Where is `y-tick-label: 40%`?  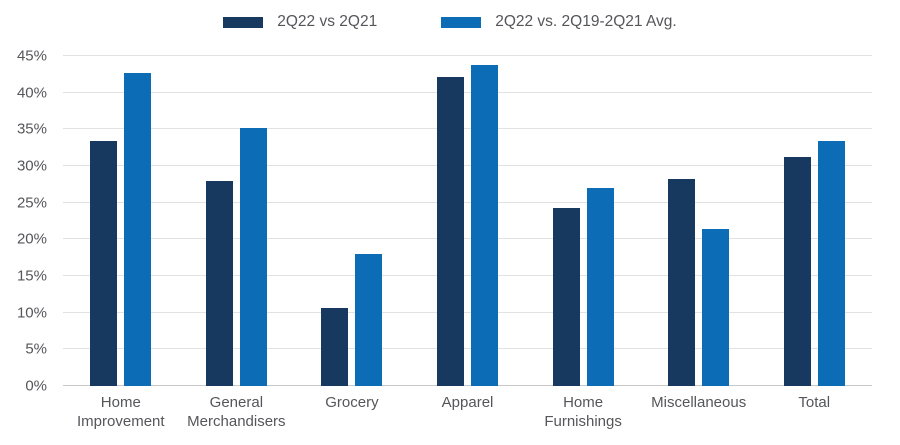 y-tick-label: 40% is located at coordinates (31, 93).